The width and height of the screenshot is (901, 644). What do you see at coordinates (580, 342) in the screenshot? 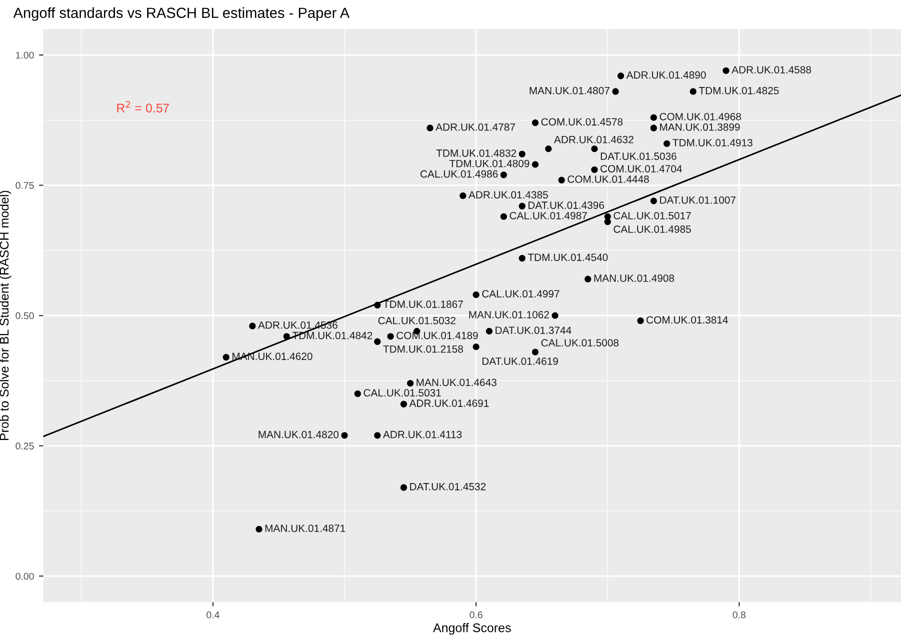
I see `data-label: CAL.UK.01.5008` at bounding box center [580, 342].